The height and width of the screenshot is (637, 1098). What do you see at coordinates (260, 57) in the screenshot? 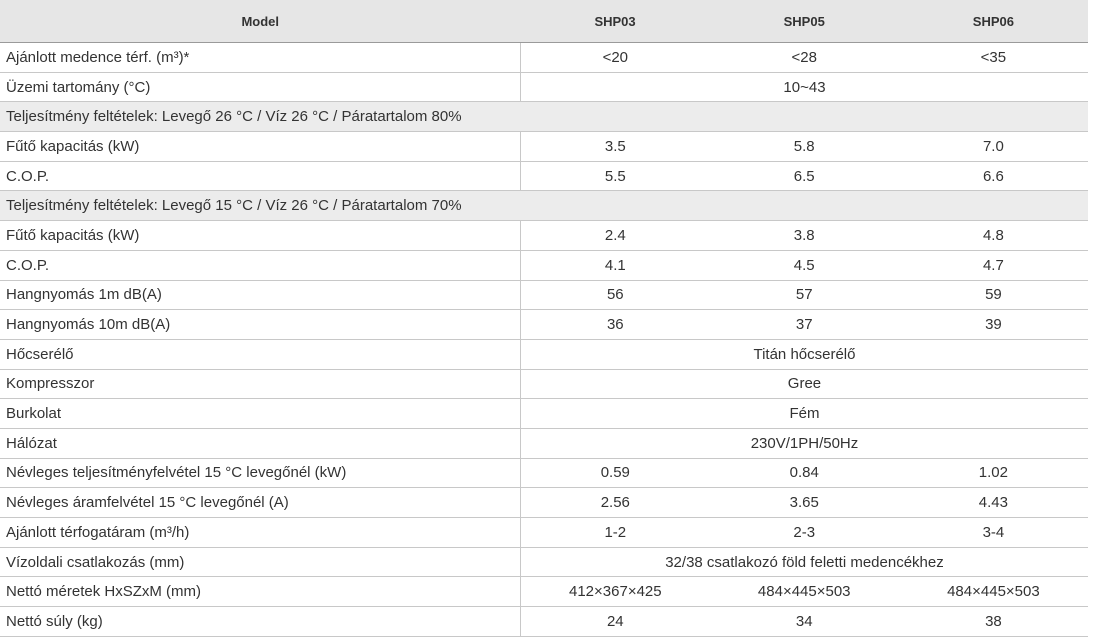
I see `row-label: Ajánlott medence térf. (m³)*` at bounding box center [260, 57].